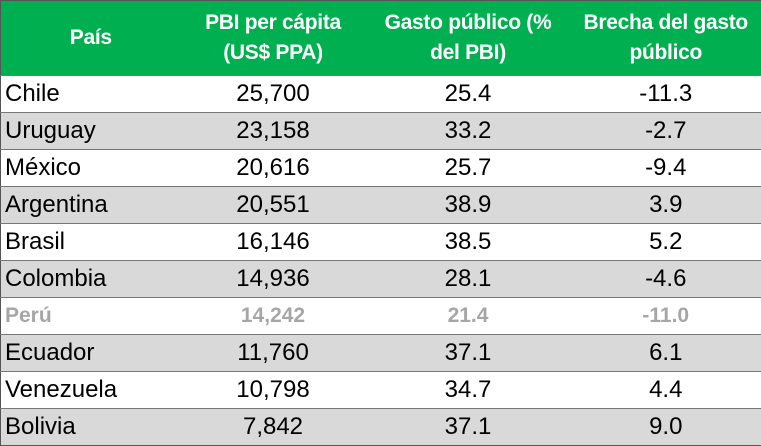 The width and height of the screenshot is (761, 446). Describe the element at coordinates (666, 168) in the screenshot. I see `value-cell: -9.4` at that location.